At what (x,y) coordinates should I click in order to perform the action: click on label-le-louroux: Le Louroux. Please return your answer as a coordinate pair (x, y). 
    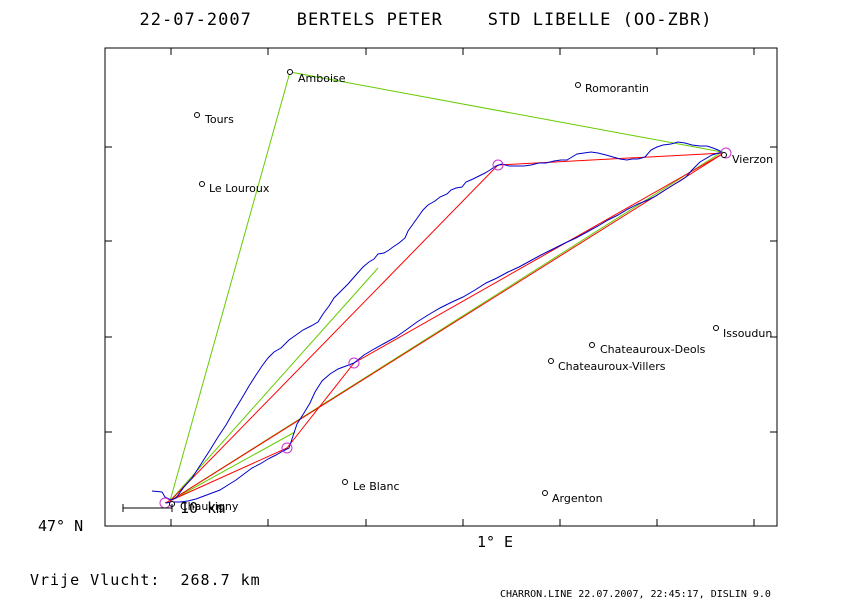
    Looking at the image, I should click on (239, 188).